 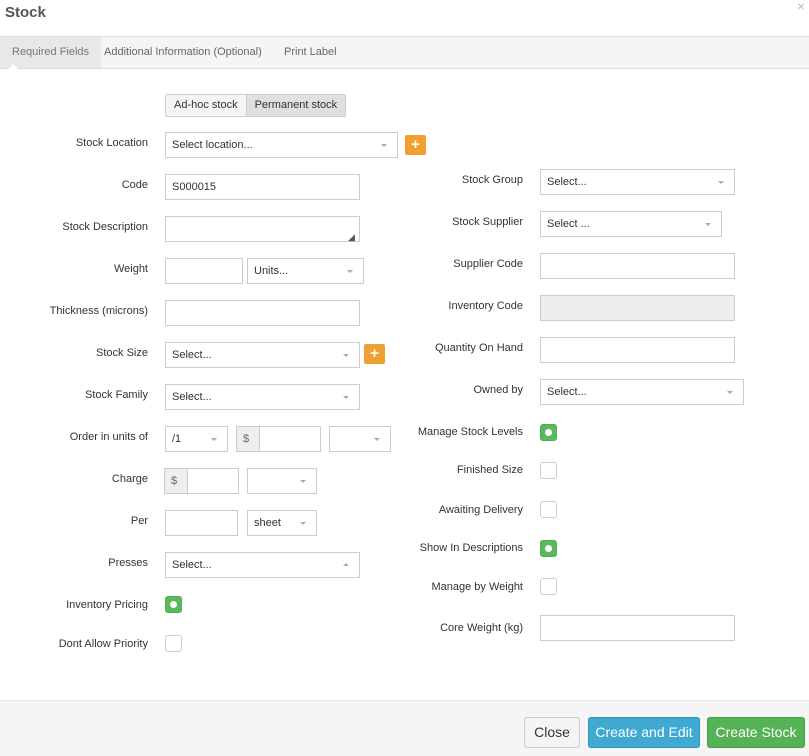 I want to click on dont-allow-priority-label: Dont Allow Priority, so click(x=103, y=644).